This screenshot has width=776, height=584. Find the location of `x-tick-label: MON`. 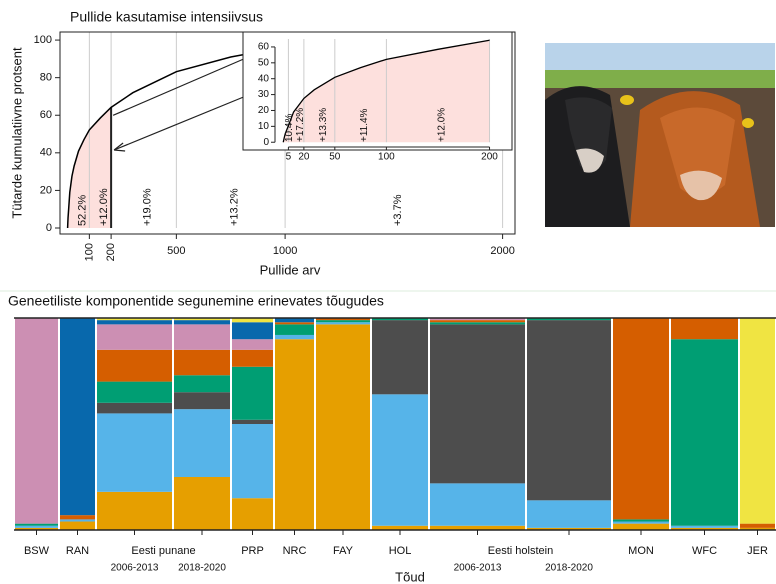

x-tick-label: MON is located at coordinates (641, 551).